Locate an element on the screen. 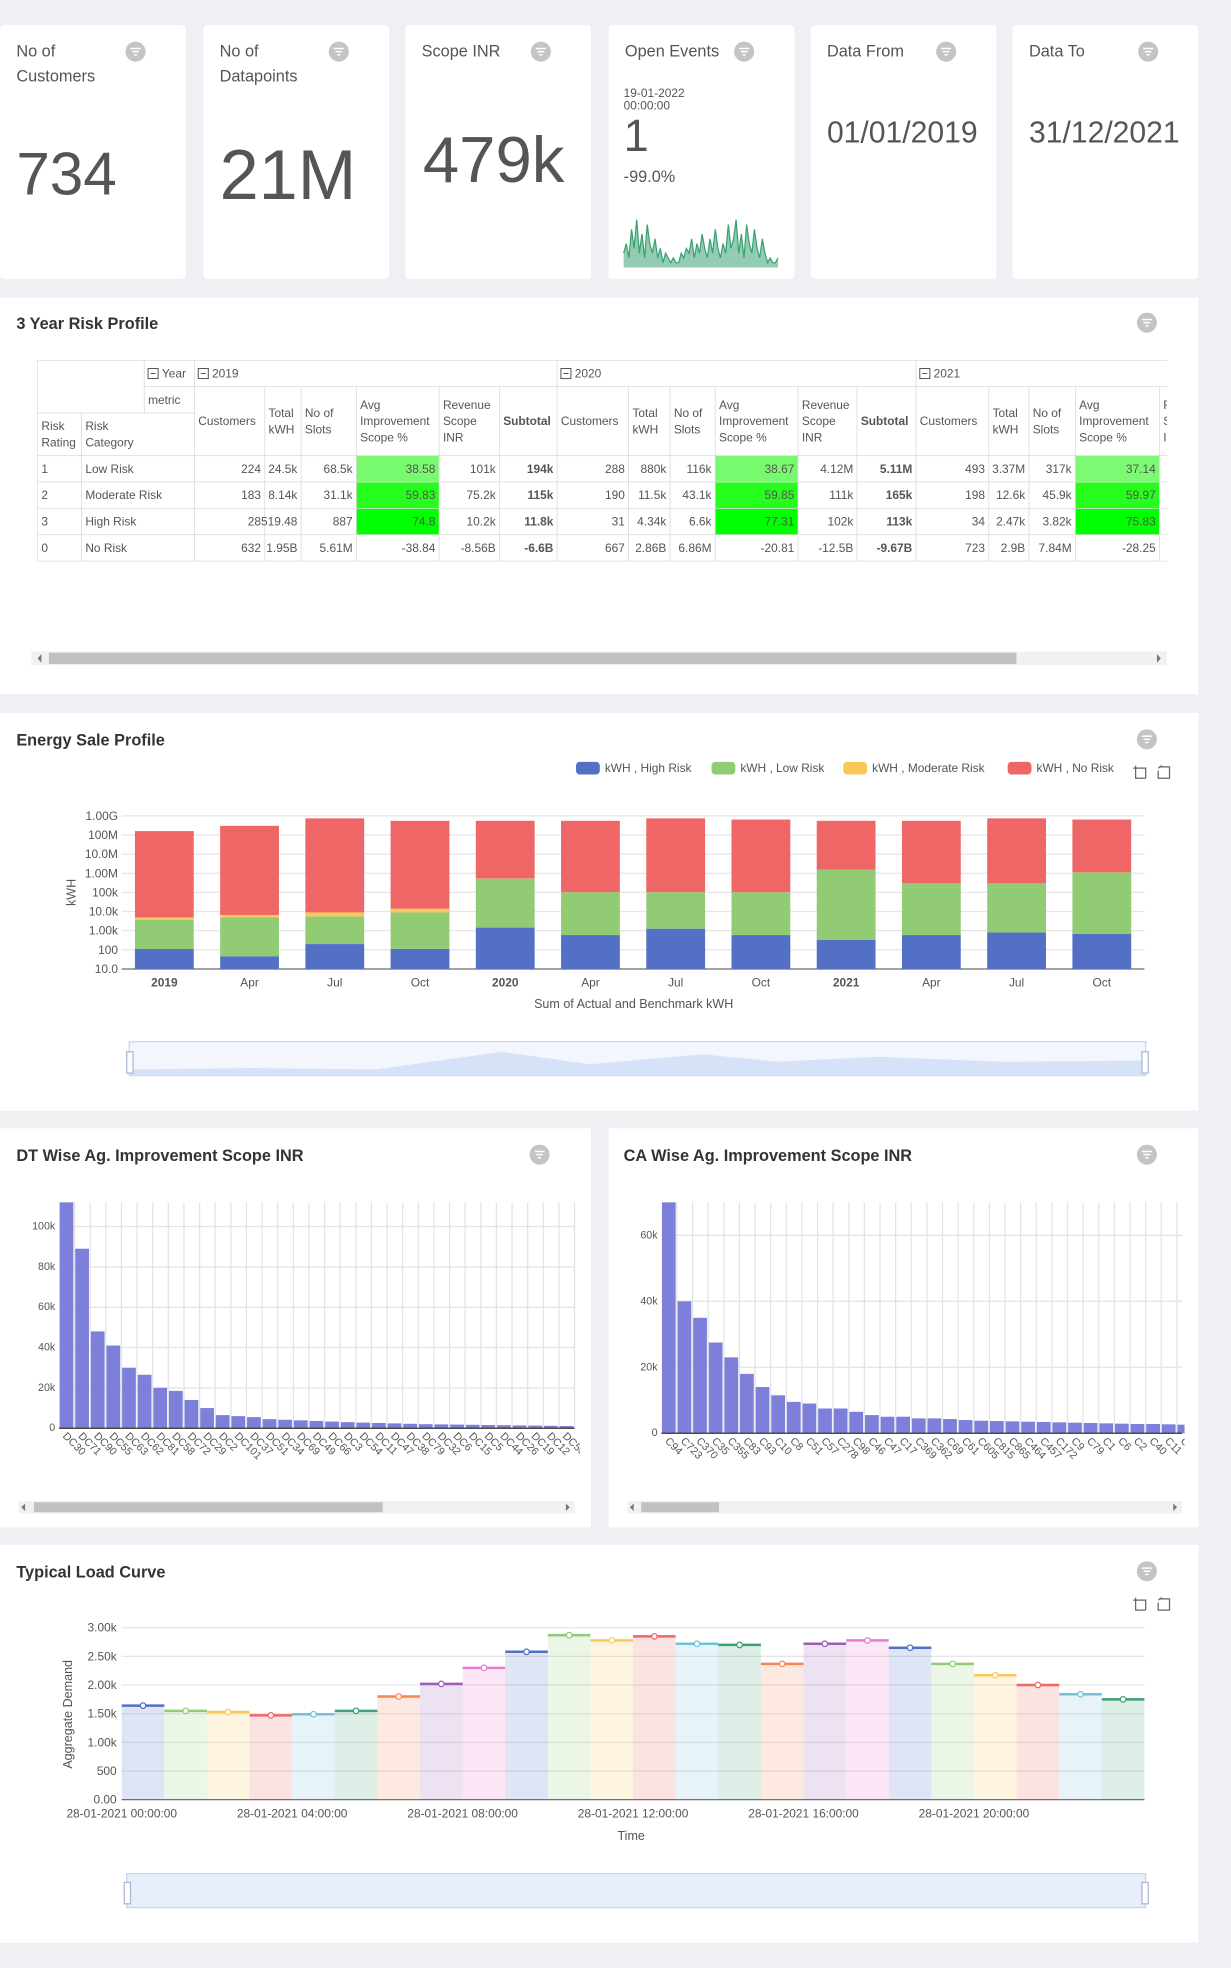 This screenshot has width=1231, height=1968. table-value: 59.97 is located at coordinates (1141, 495).